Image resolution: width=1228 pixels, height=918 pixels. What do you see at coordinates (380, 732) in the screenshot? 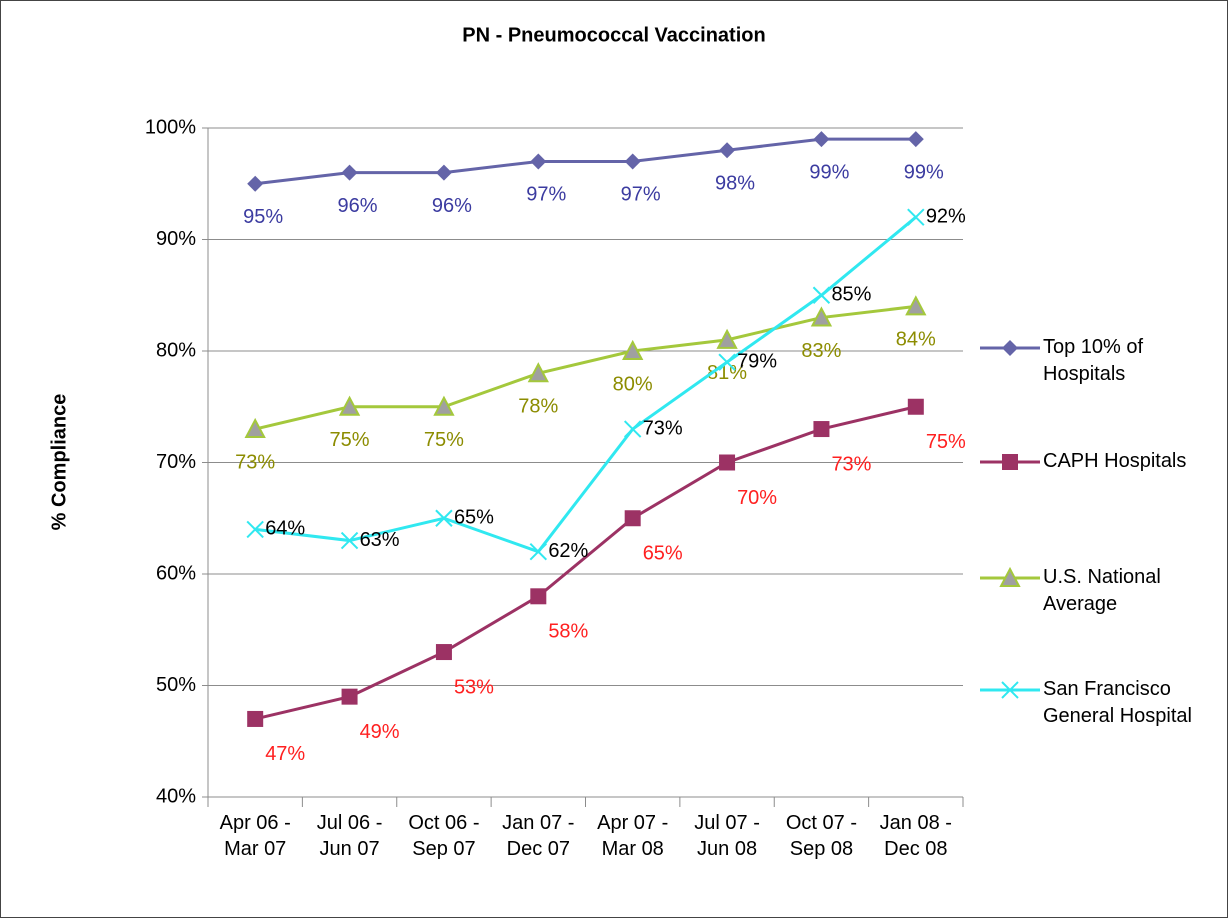
I see `data-label: 49%` at bounding box center [380, 732].